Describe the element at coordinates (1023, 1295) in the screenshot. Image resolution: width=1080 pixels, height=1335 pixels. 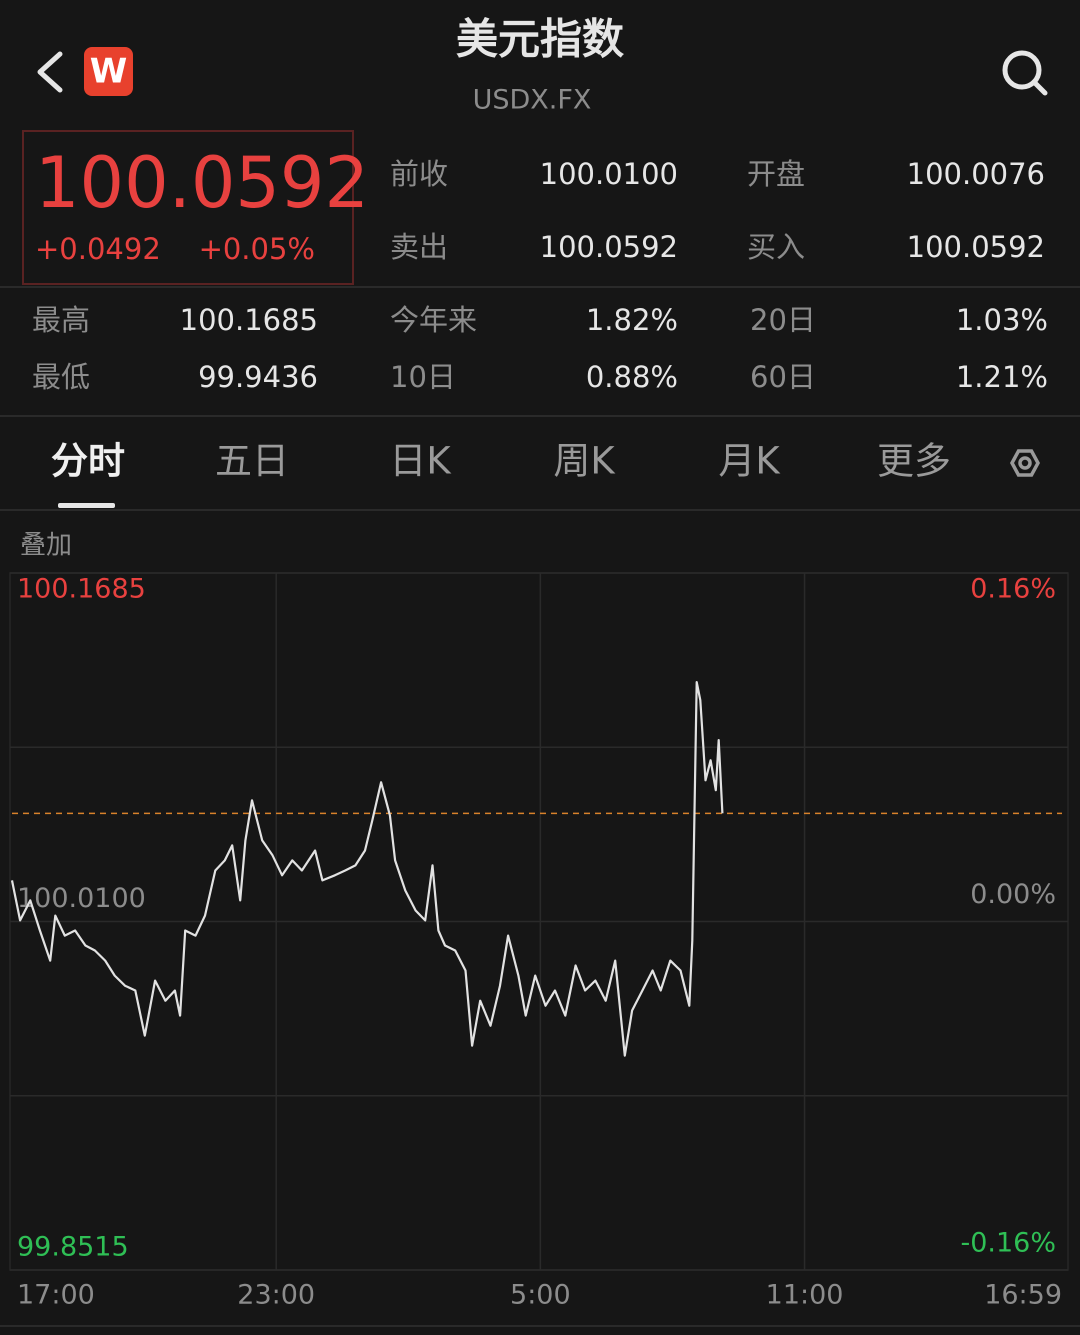
I see `x-tick-label: 16:59` at that location.